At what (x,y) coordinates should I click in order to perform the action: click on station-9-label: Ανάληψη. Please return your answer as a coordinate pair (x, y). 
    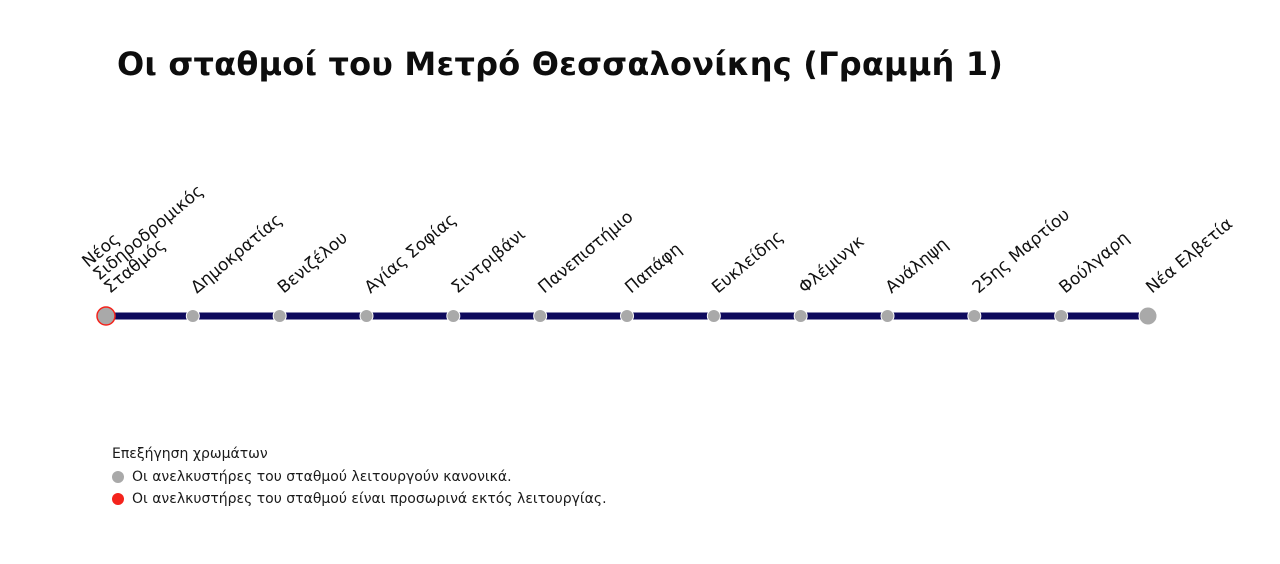
    Looking at the image, I should click on (917, 266).